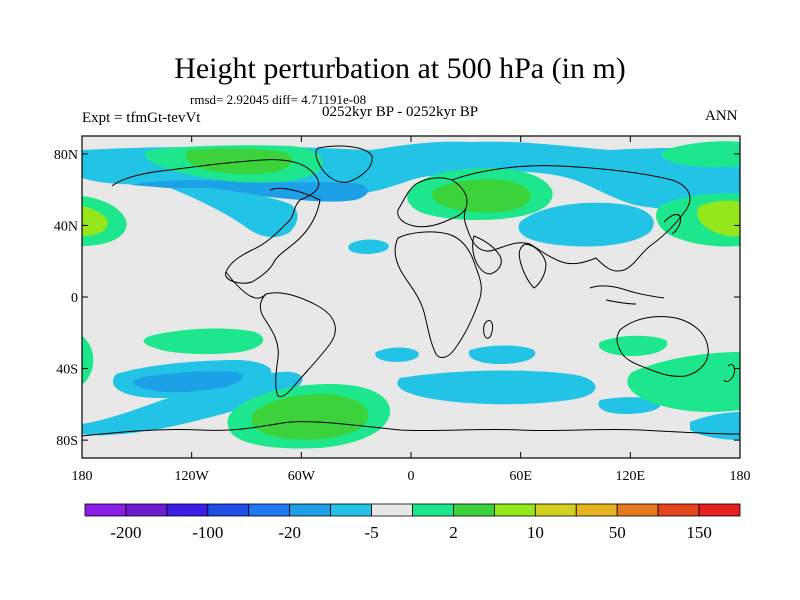 This screenshot has width=800, height=600. I want to click on plot-title: Height perturbation at 500 hPa (in m), so click(400, 68).